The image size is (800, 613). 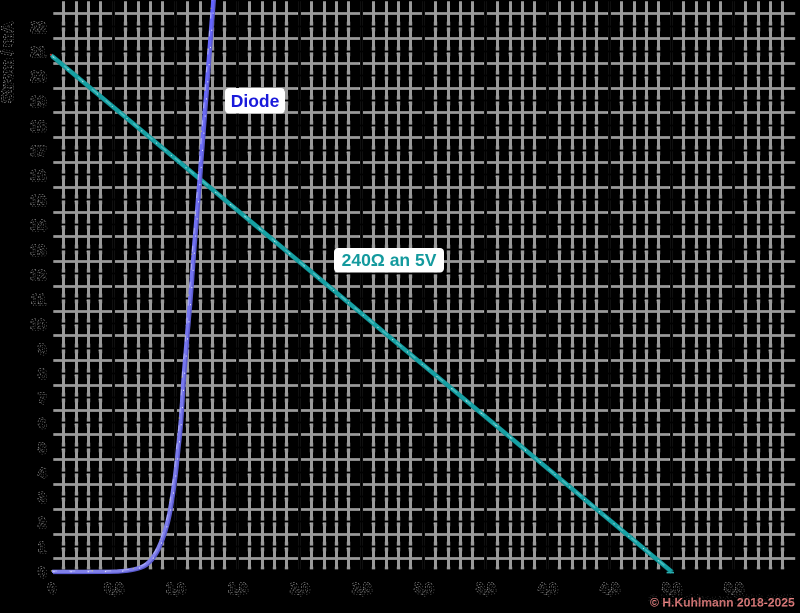 I want to click on svg-text: 240Ω an 5V, so click(x=389, y=260).